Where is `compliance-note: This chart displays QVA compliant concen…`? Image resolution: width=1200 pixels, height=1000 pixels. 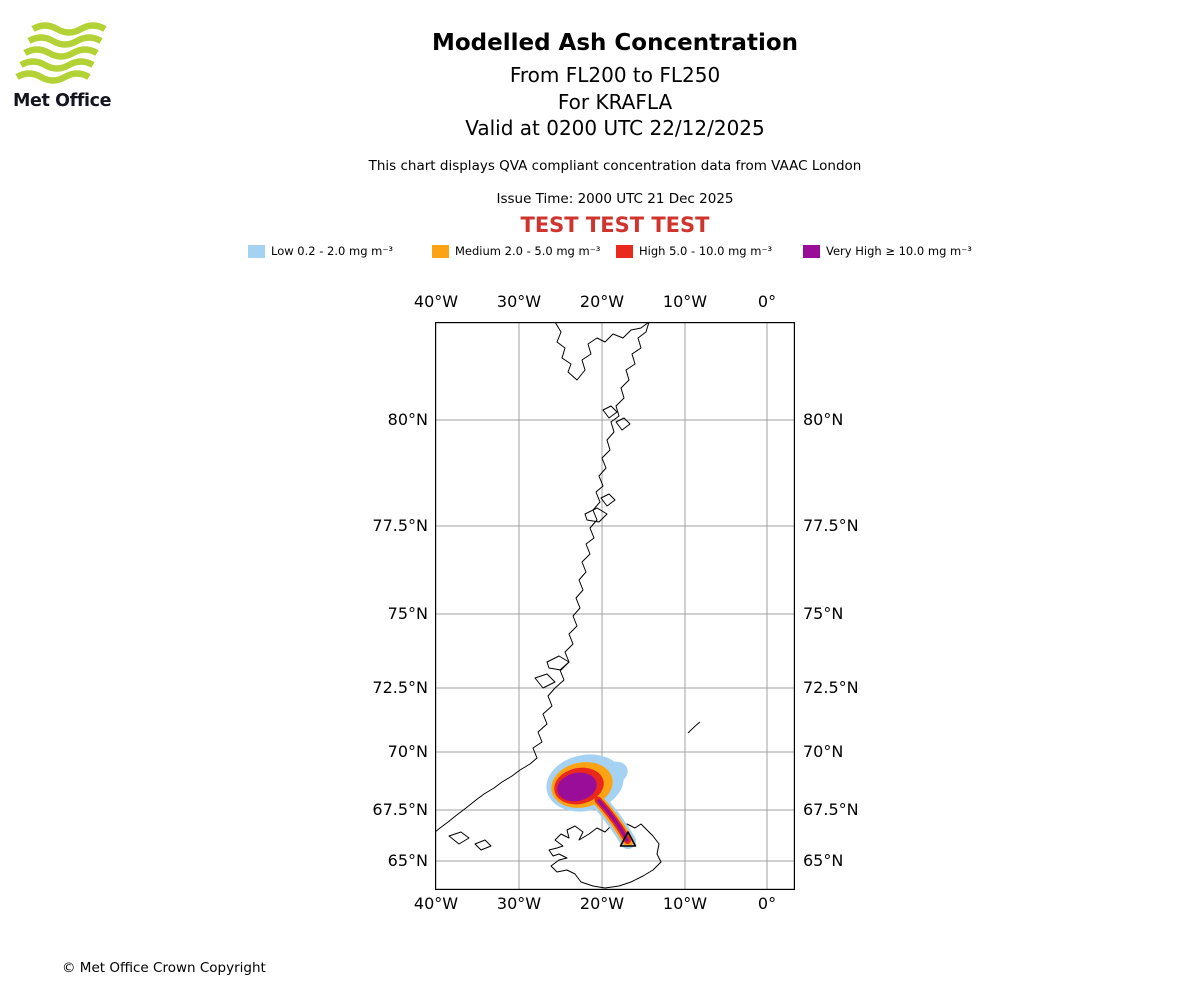
compliance-note: This chart displays QVA compliant concen… is located at coordinates (615, 166).